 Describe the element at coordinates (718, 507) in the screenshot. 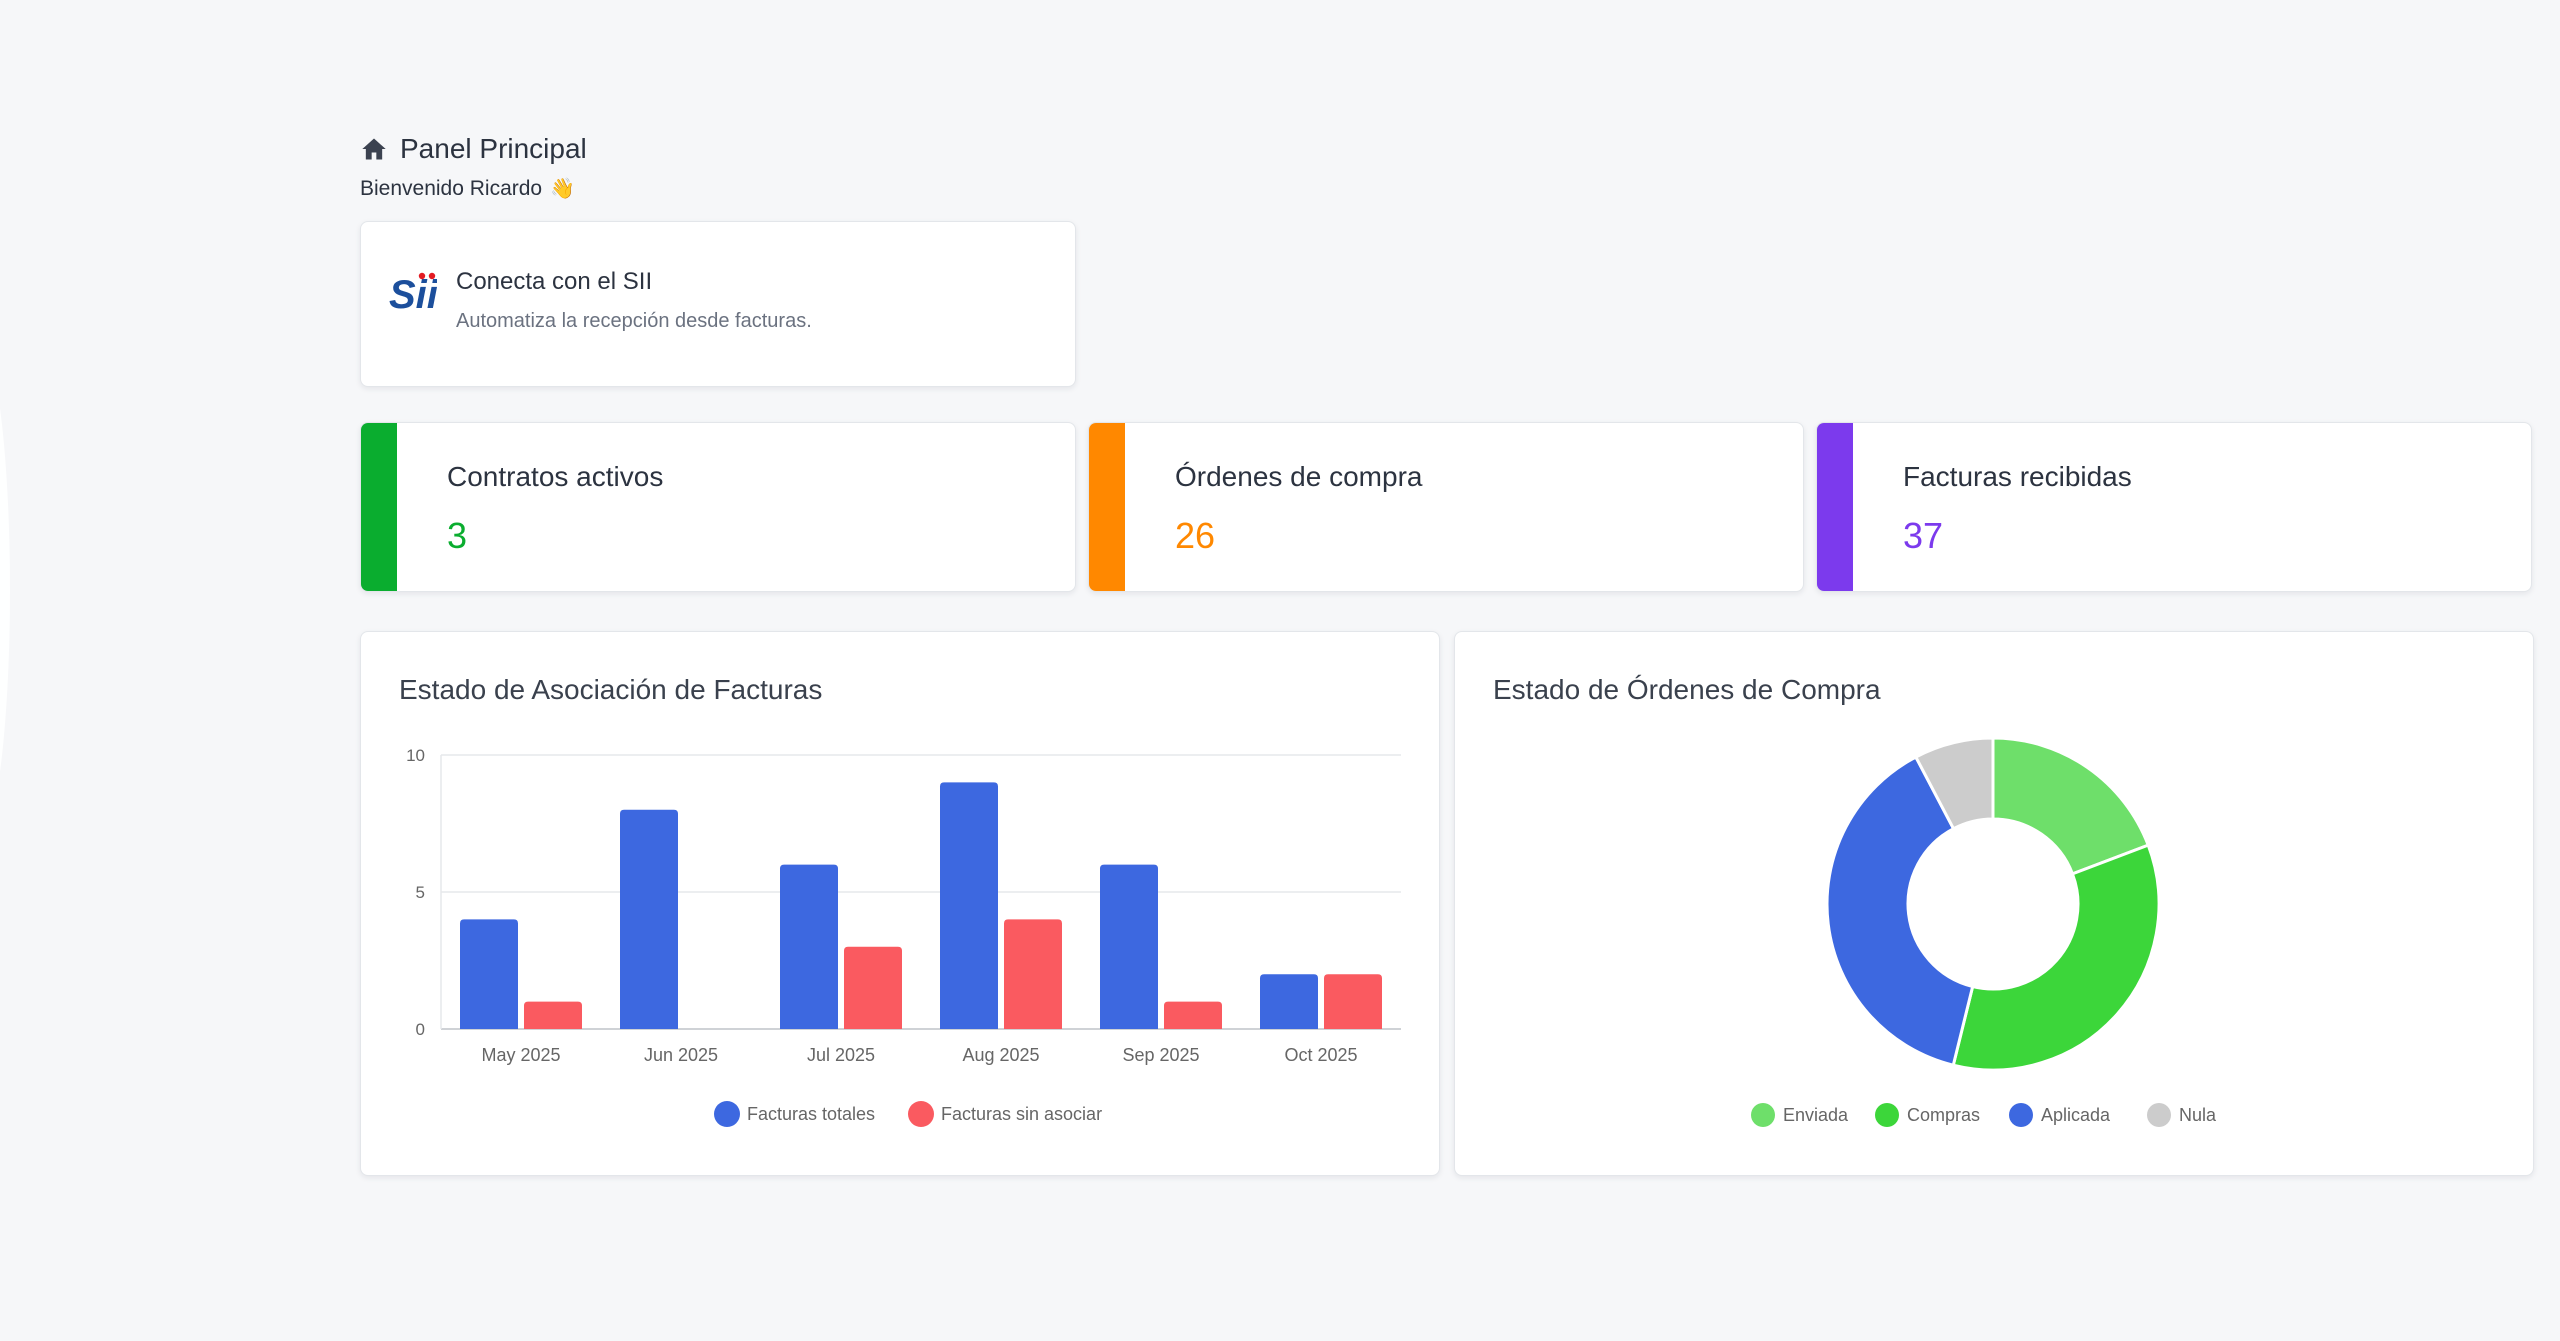

I see `stat-card-contratos: Contratos activos 3` at that location.